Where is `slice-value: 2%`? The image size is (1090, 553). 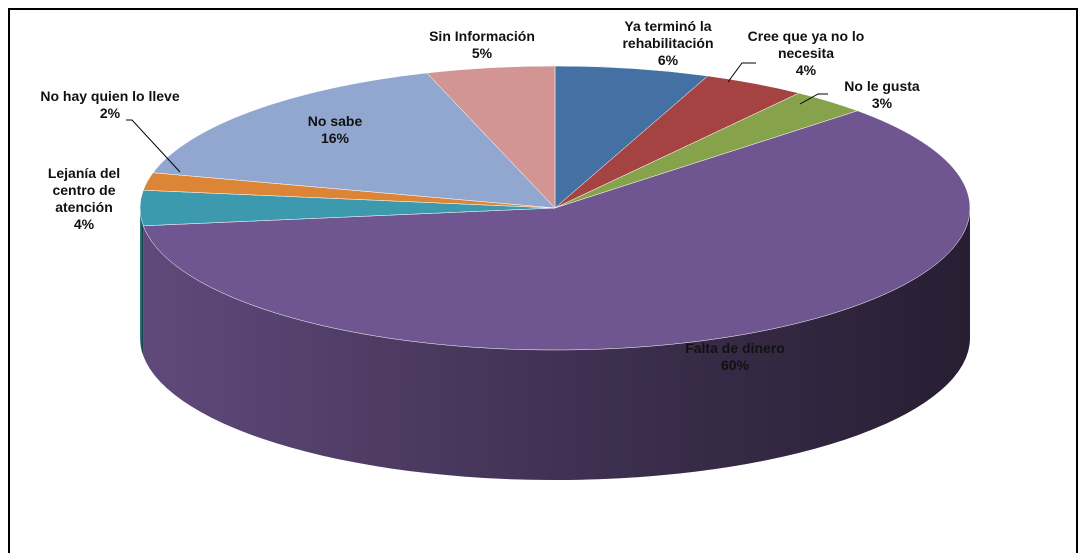
slice-value: 2% is located at coordinates (110, 113).